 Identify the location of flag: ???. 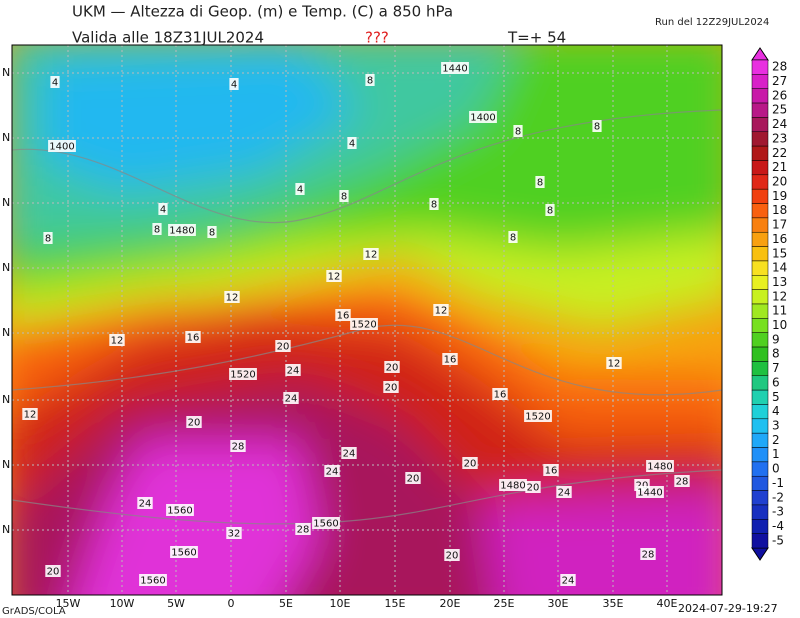
(377, 38).